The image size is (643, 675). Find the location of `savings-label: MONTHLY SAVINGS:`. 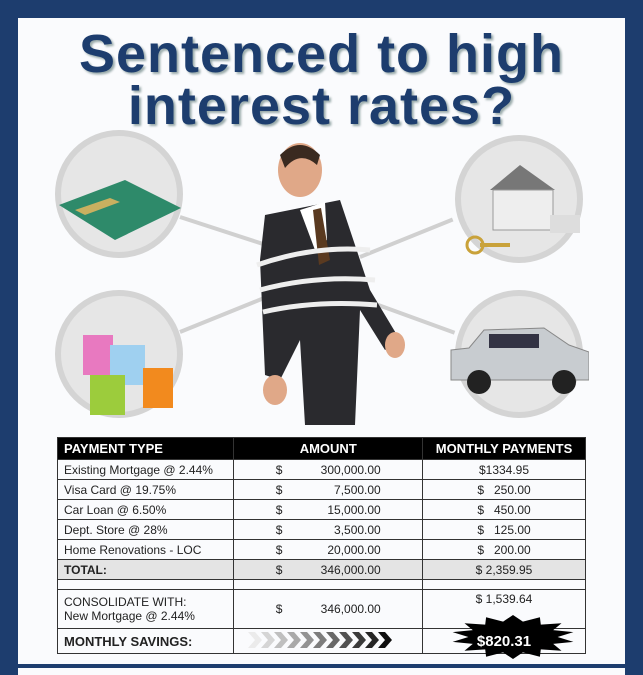

savings-label: MONTHLY SAVINGS: is located at coordinates (145, 641).